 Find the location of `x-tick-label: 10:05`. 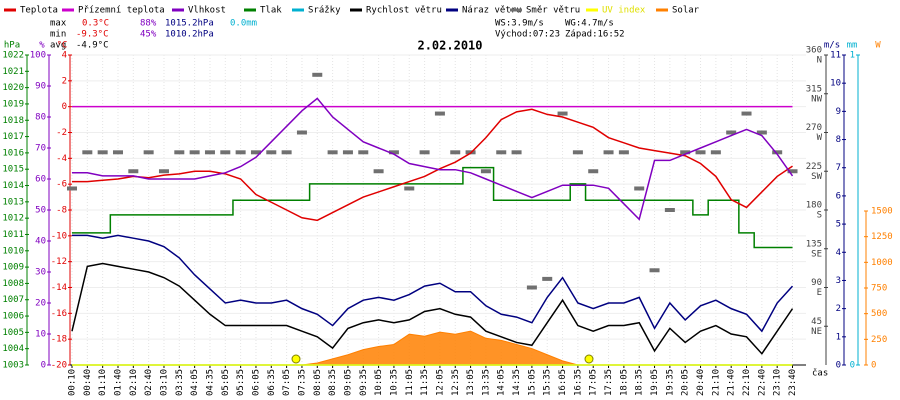

x-tick-label: 10:05 is located at coordinates (379, 382).